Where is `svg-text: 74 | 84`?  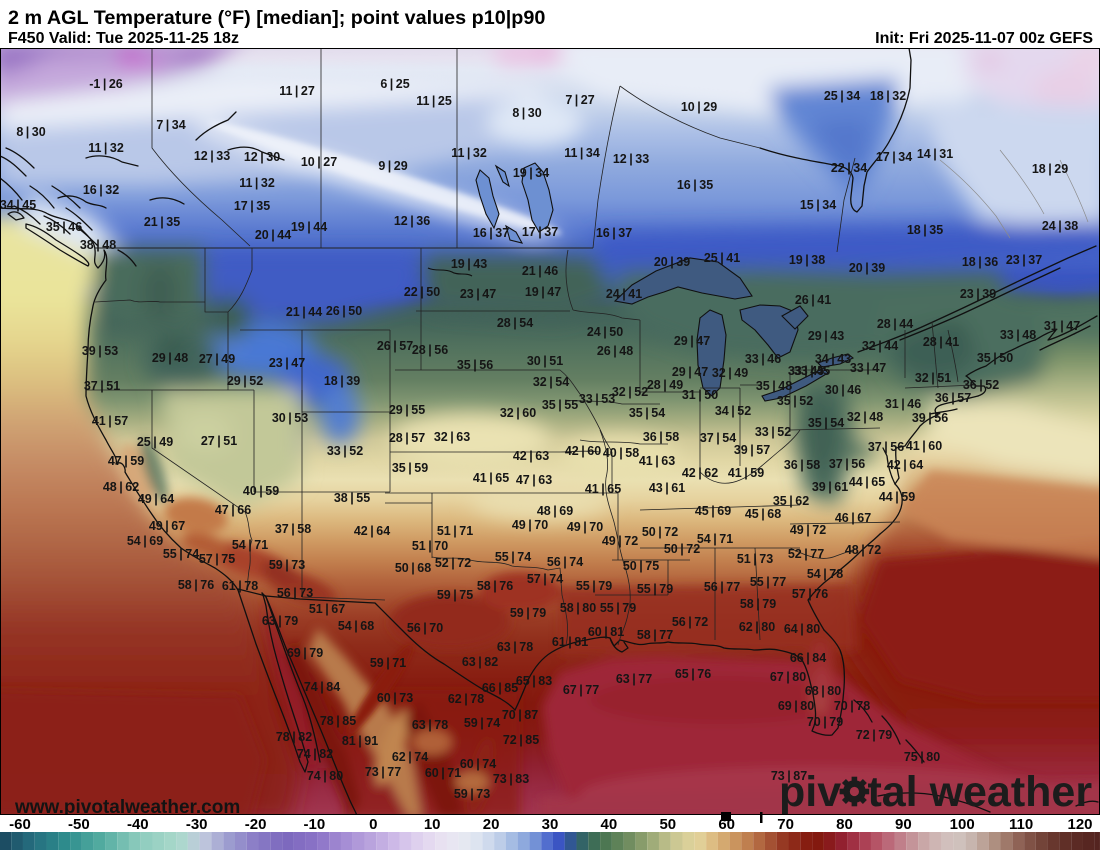 svg-text: 74 | 84 is located at coordinates (322, 687).